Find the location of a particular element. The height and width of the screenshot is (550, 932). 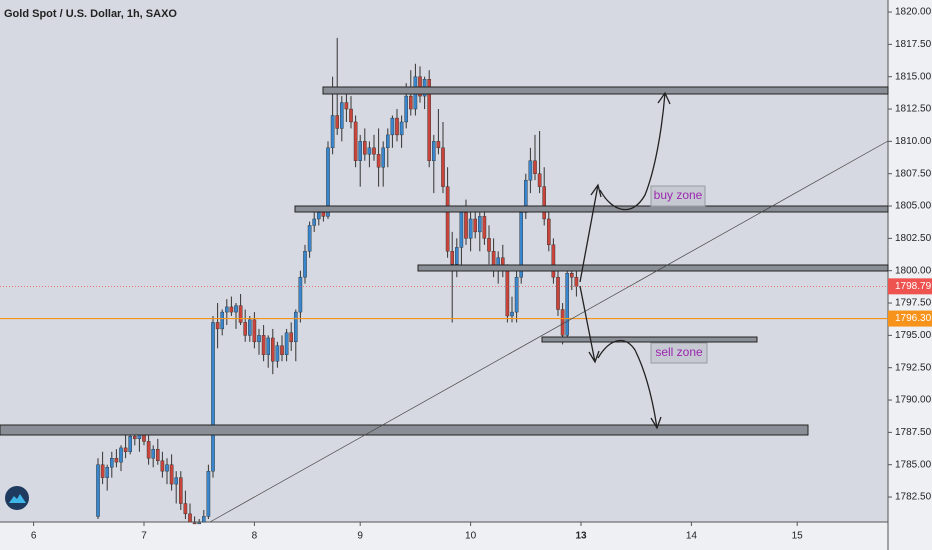

y-tick-label: 1812.50 is located at coordinates (913, 109).